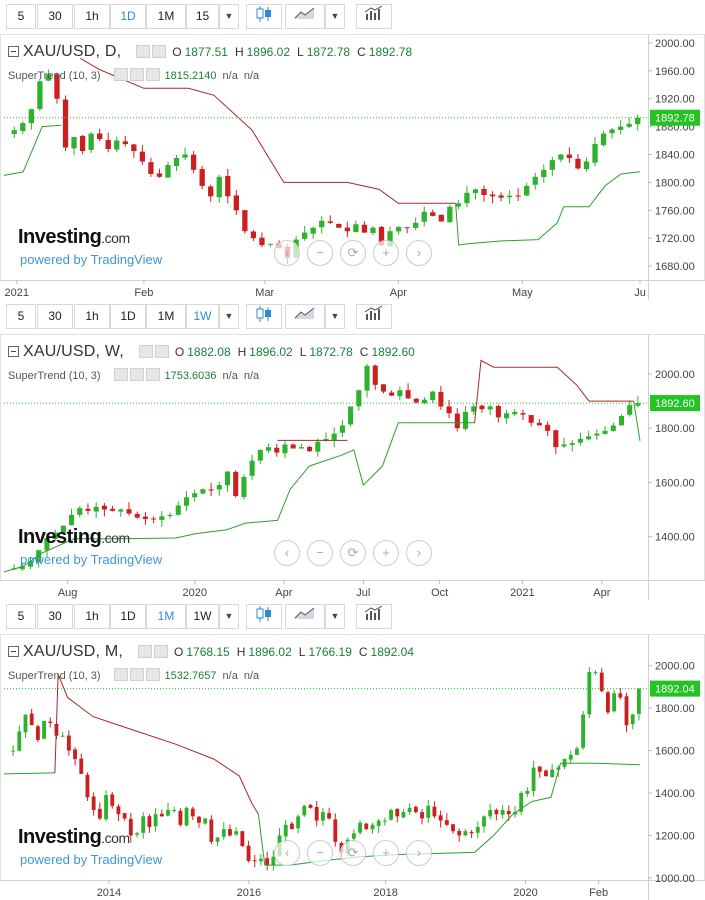 This screenshot has height=900, width=705. I want to click on price-tick-label: 1400.00, so click(675, 794).